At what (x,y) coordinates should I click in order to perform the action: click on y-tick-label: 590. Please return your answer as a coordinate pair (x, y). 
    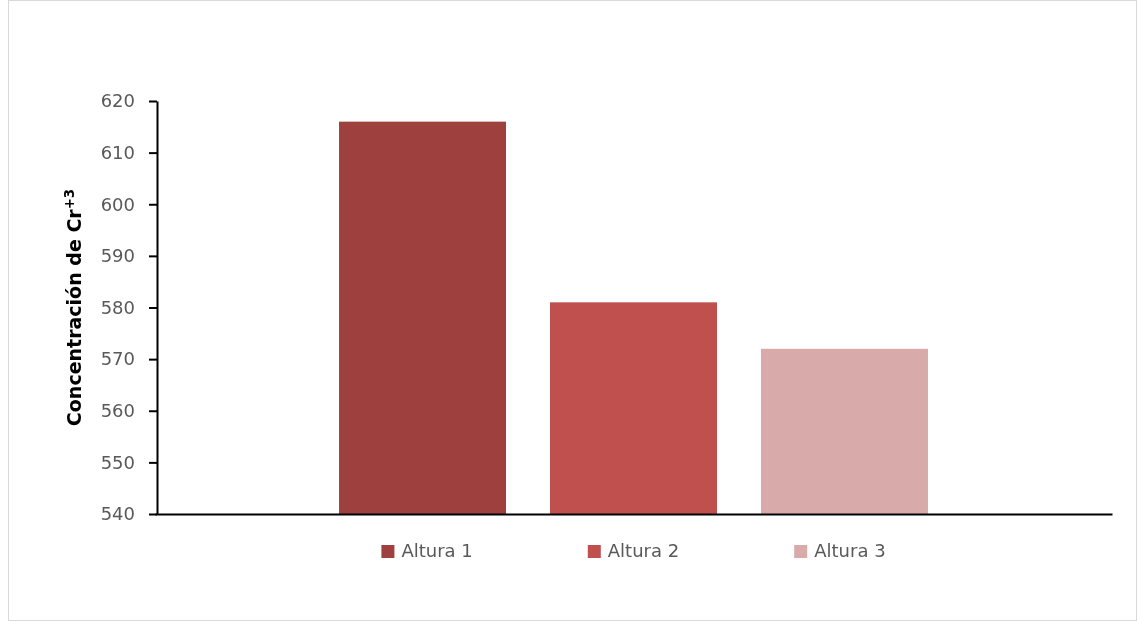
    Looking at the image, I should click on (117, 256).